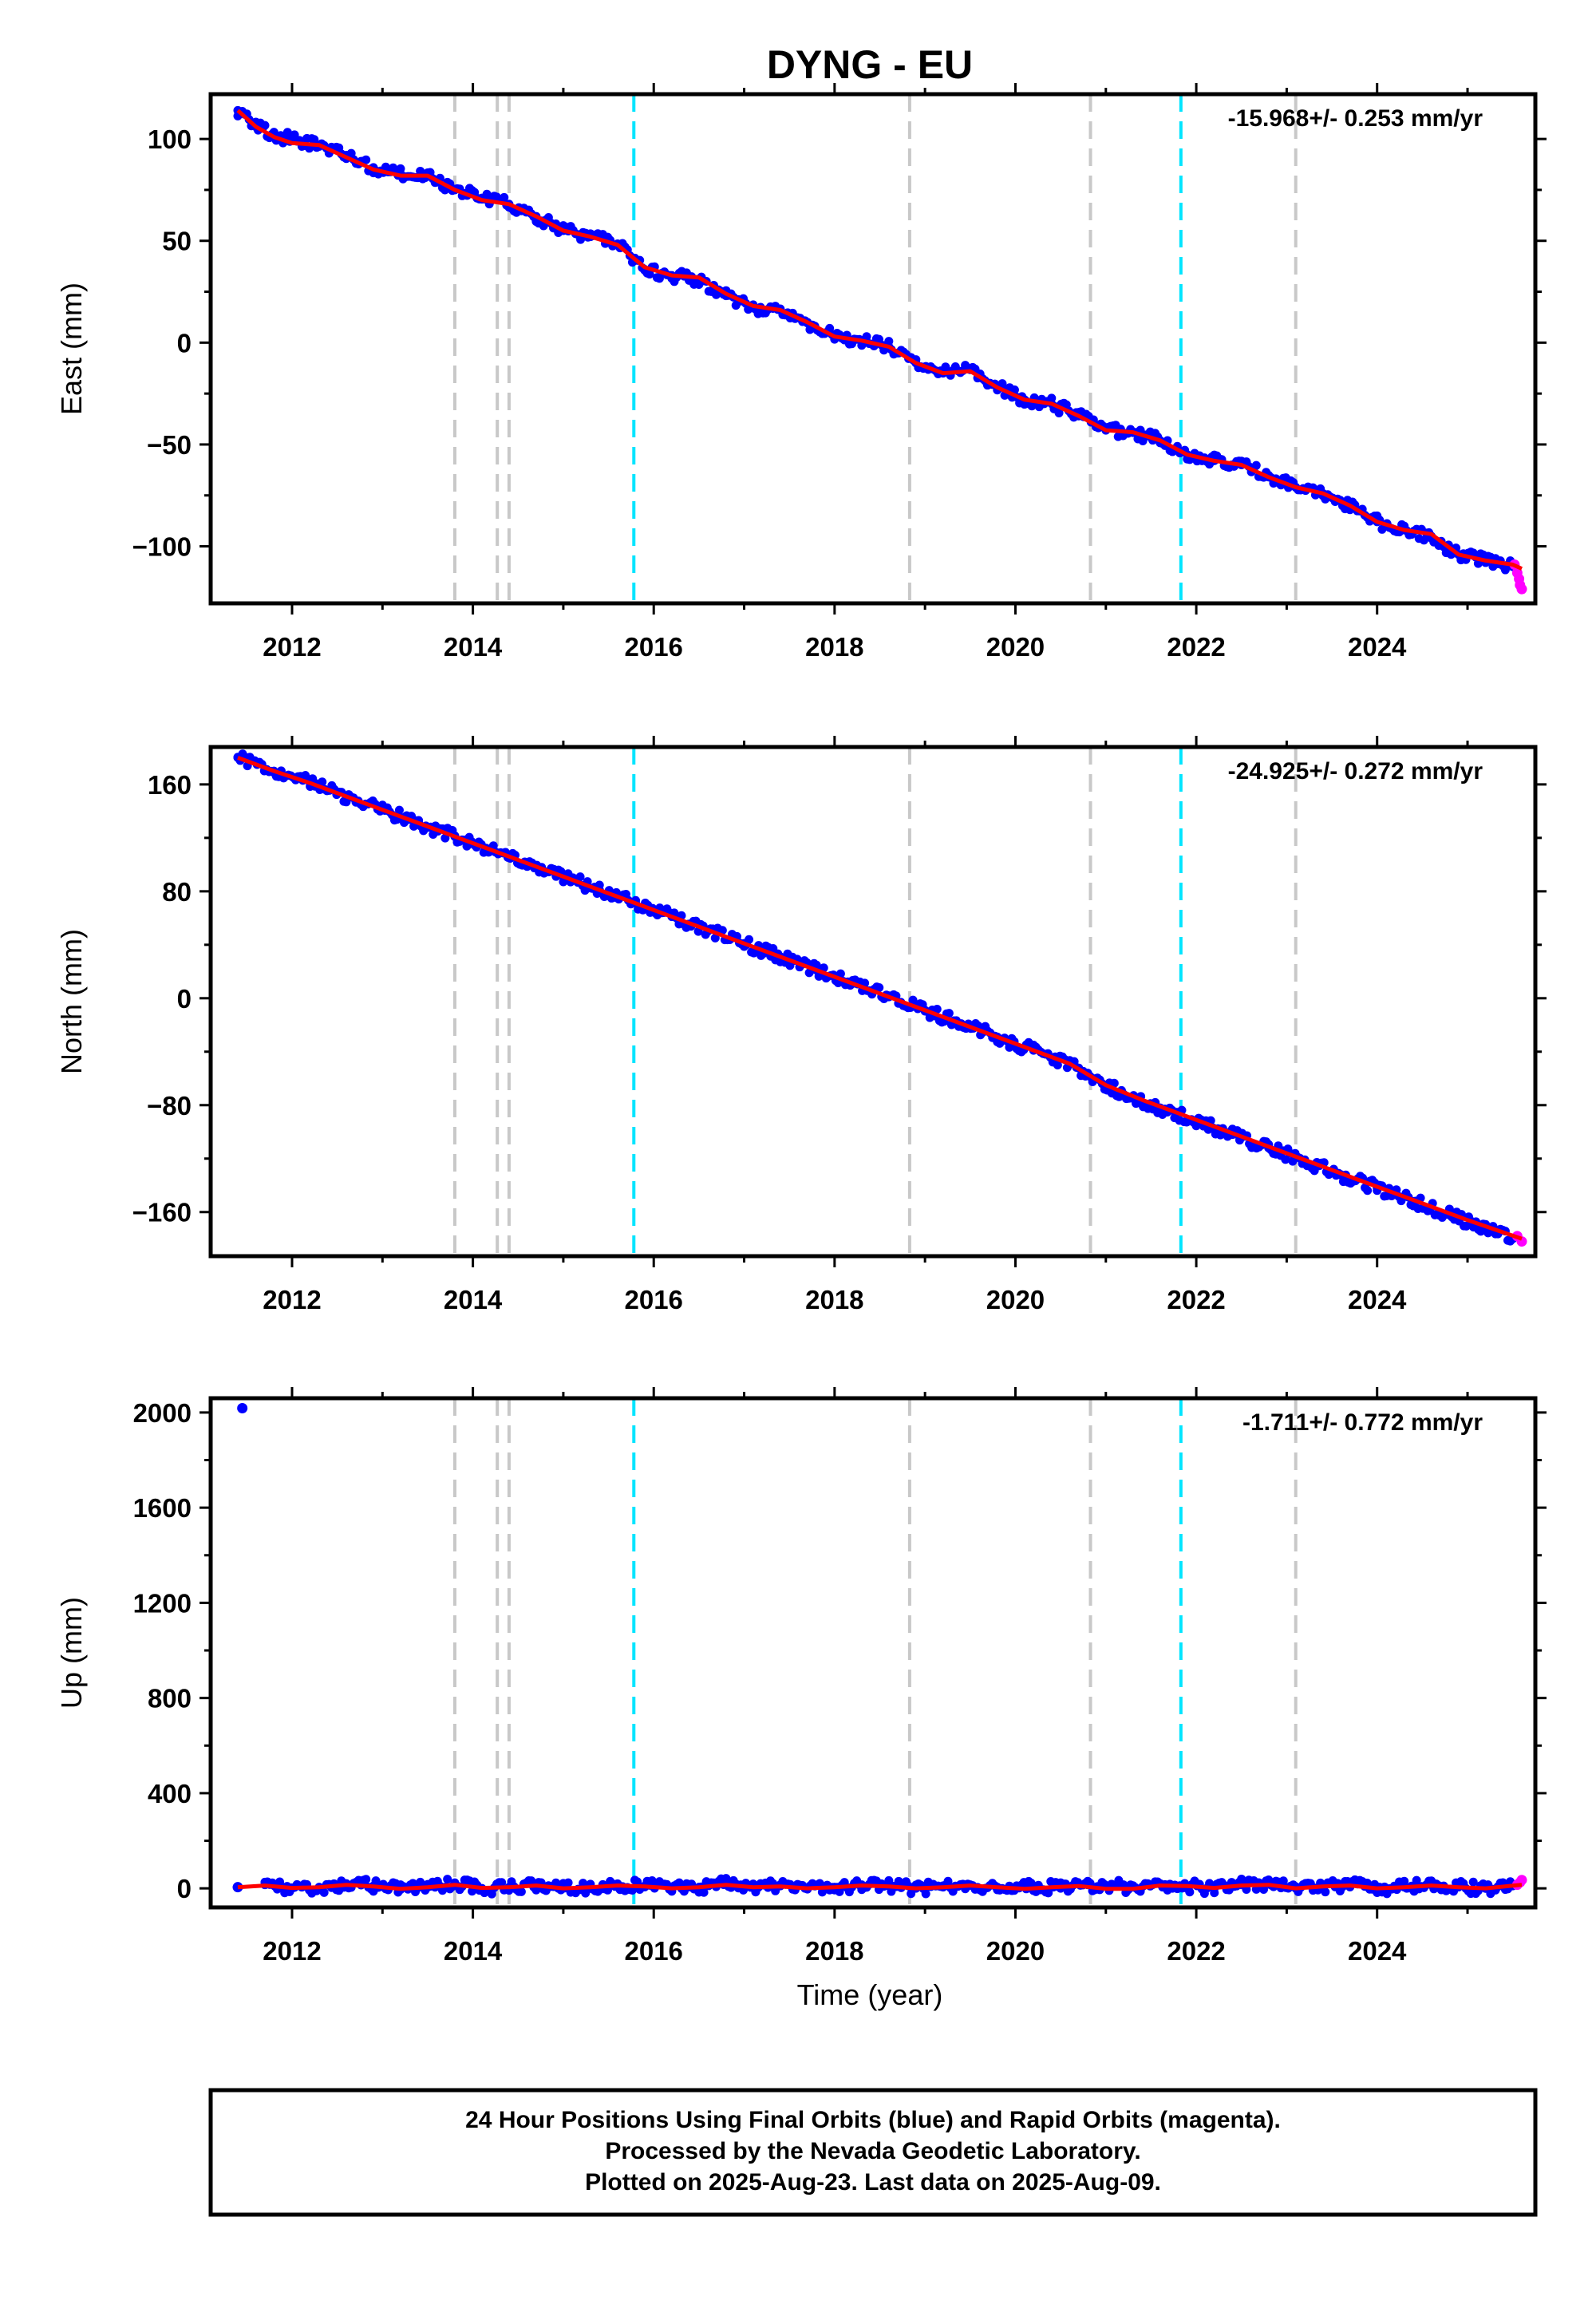 The width and height of the screenshot is (1596, 2316). I want to click on x-tick-label-east: 2020, so click(1015, 647).